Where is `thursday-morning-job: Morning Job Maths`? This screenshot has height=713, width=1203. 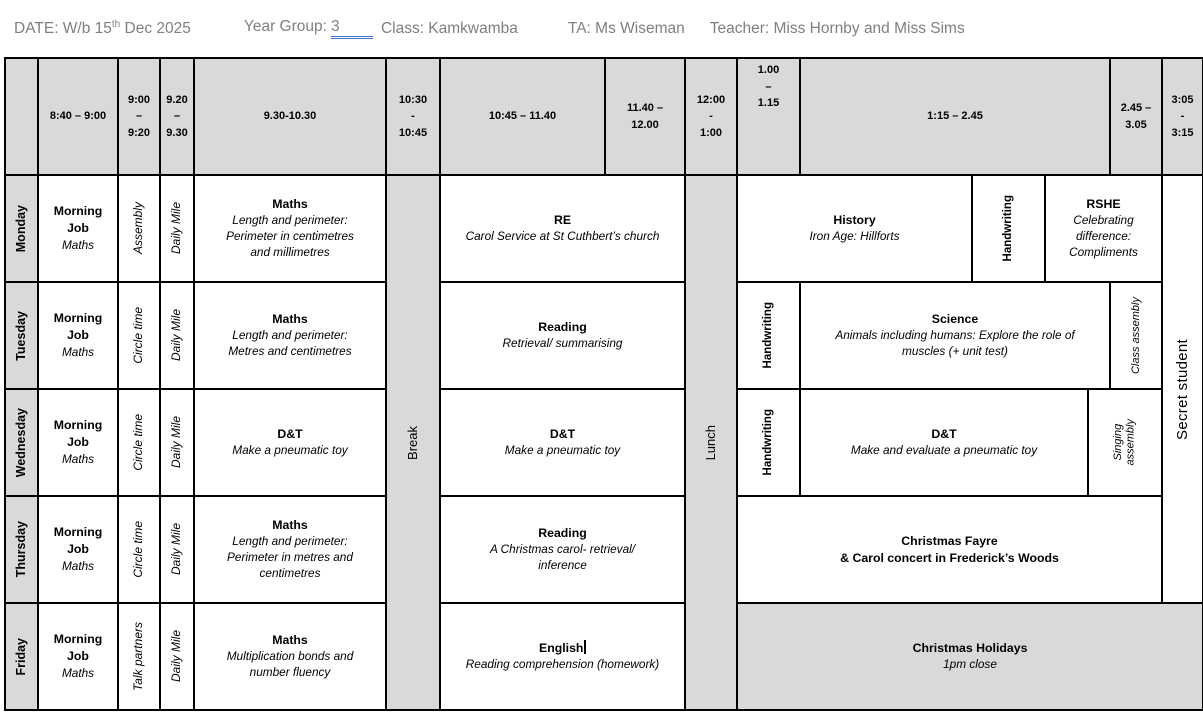
thursday-morning-job: Morning Job Maths is located at coordinates (78, 549).